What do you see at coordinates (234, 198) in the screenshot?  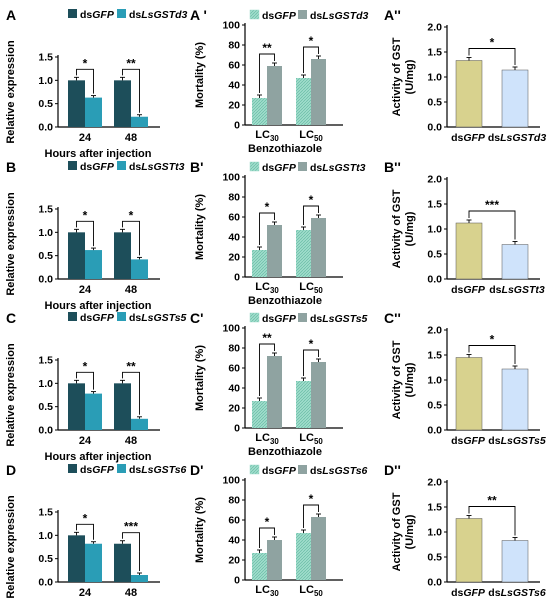 I see `mortality-y-tick-label: 80` at bounding box center [234, 198].